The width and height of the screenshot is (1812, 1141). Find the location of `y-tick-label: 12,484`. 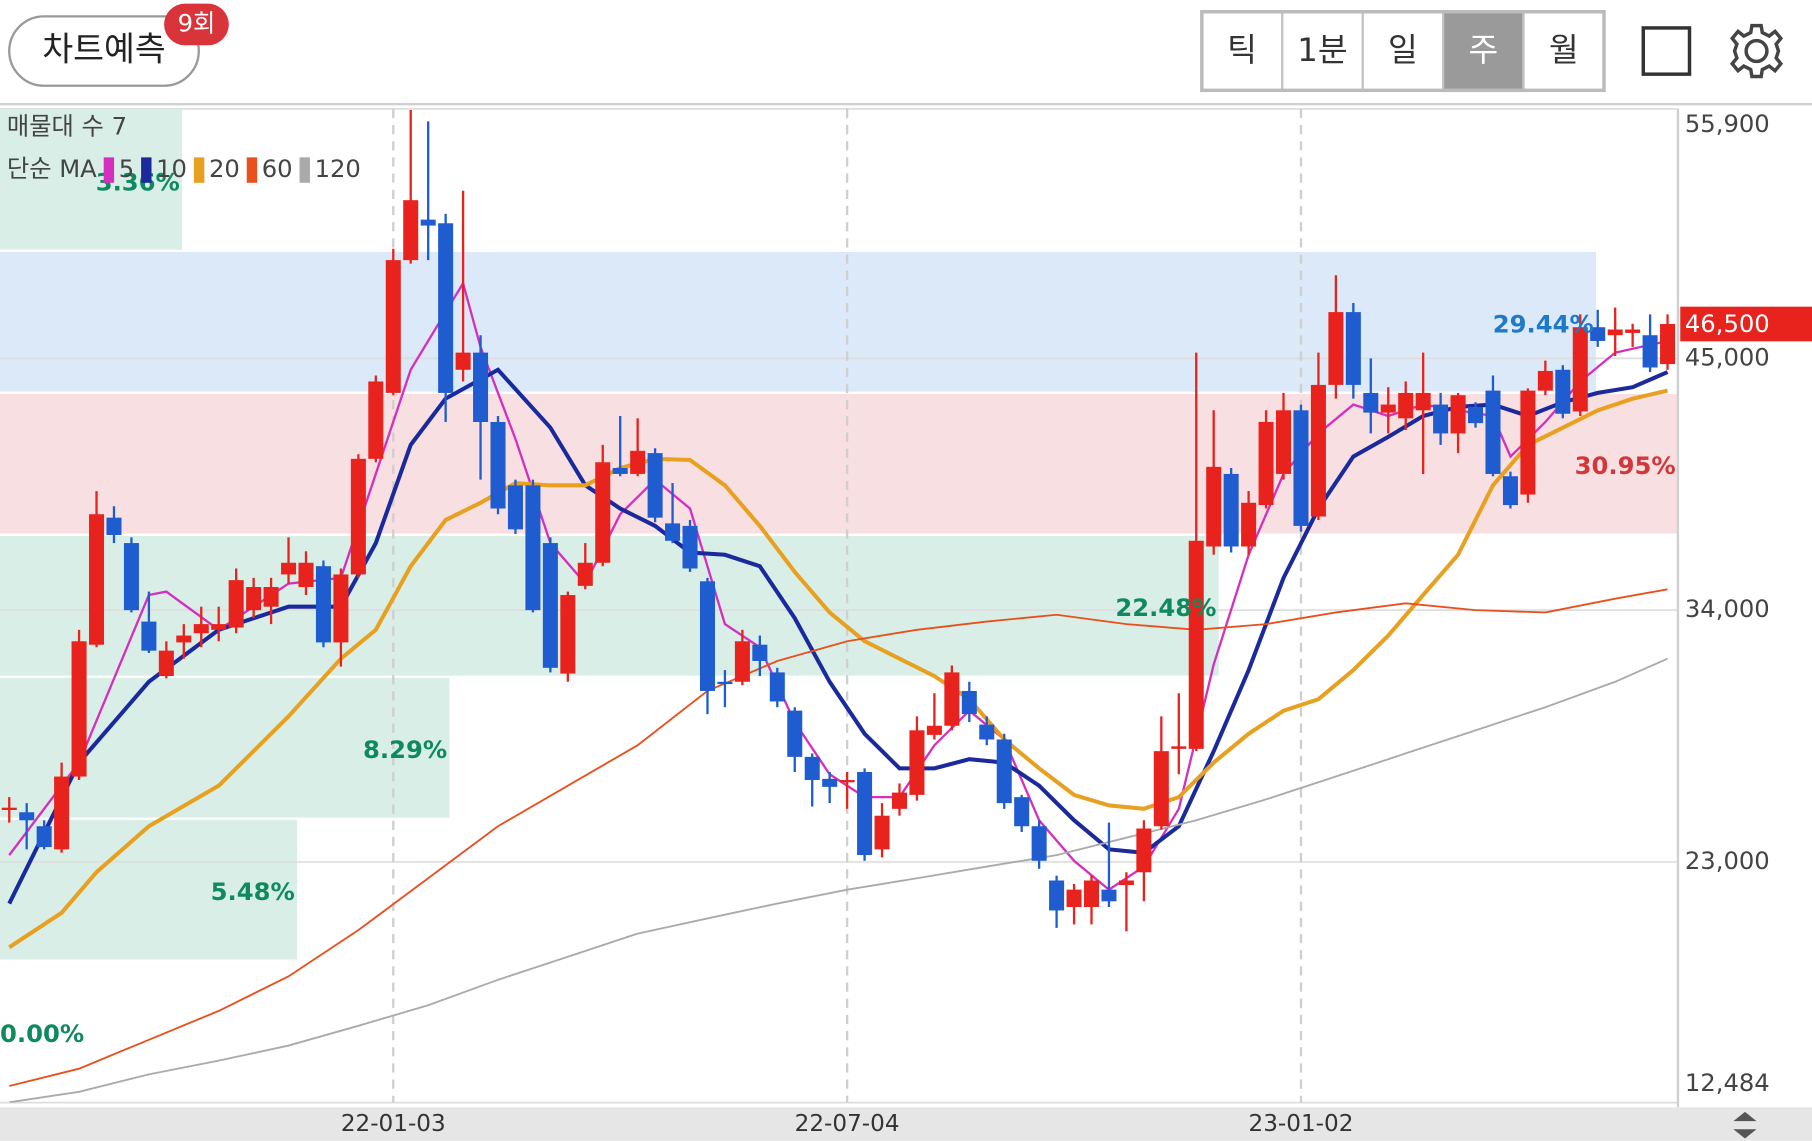

y-tick-label: 12,484 is located at coordinates (1727, 1082).